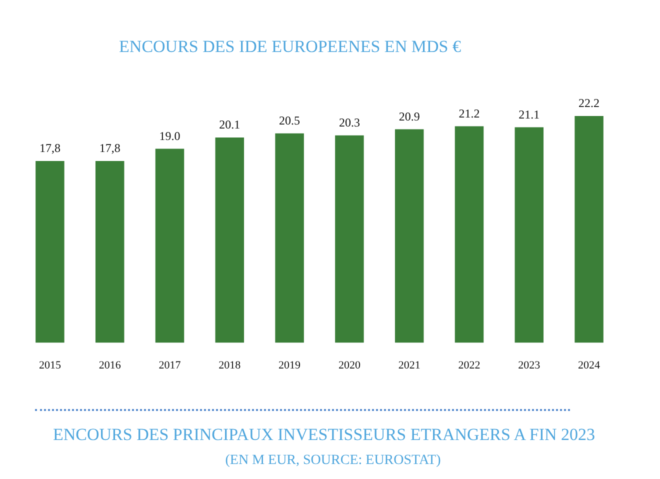  Describe the element at coordinates (589, 103) in the screenshot. I see `data-label: 22.2` at that location.